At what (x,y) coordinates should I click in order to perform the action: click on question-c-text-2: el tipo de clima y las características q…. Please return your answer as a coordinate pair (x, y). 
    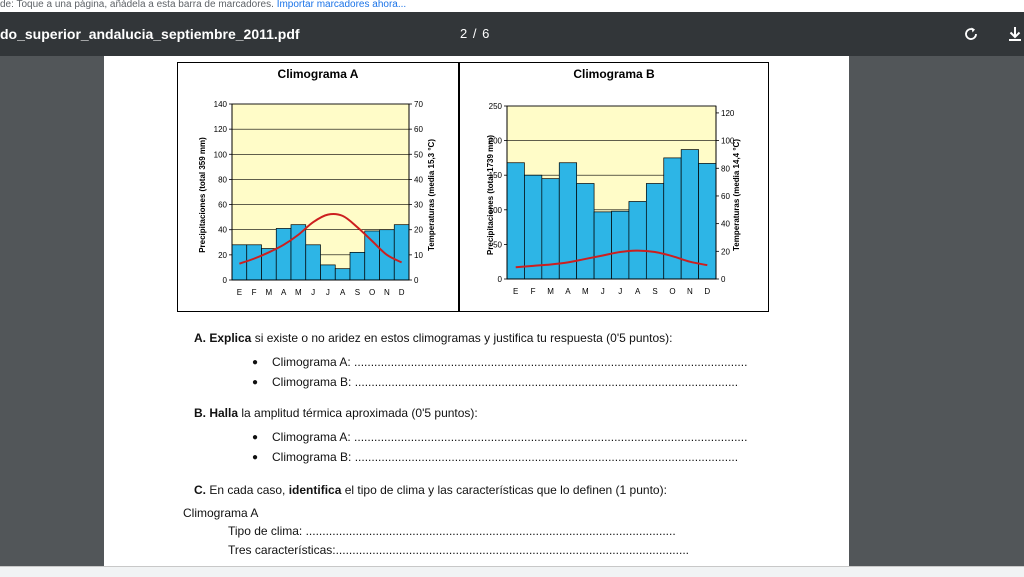
    Looking at the image, I should click on (504, 490).